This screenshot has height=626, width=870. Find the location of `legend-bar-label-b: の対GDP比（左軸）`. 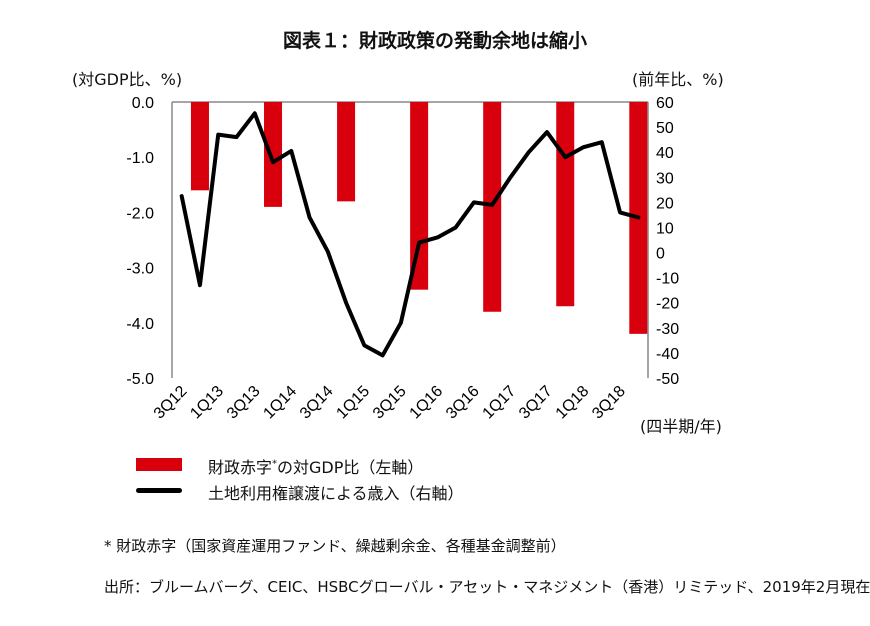

legend-bar-label-b: の対GDP比（左軸） is located at coordinates (350, 467).